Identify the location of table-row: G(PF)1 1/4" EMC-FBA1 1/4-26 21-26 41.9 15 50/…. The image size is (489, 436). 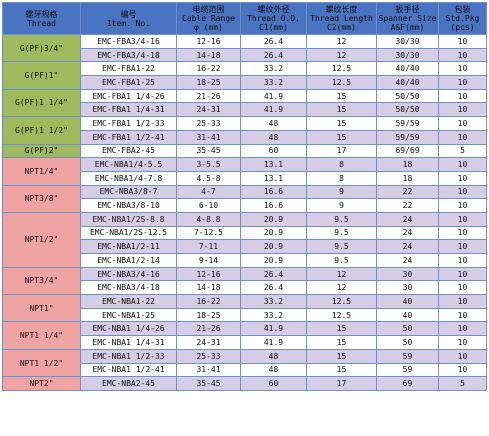
(244, 103).